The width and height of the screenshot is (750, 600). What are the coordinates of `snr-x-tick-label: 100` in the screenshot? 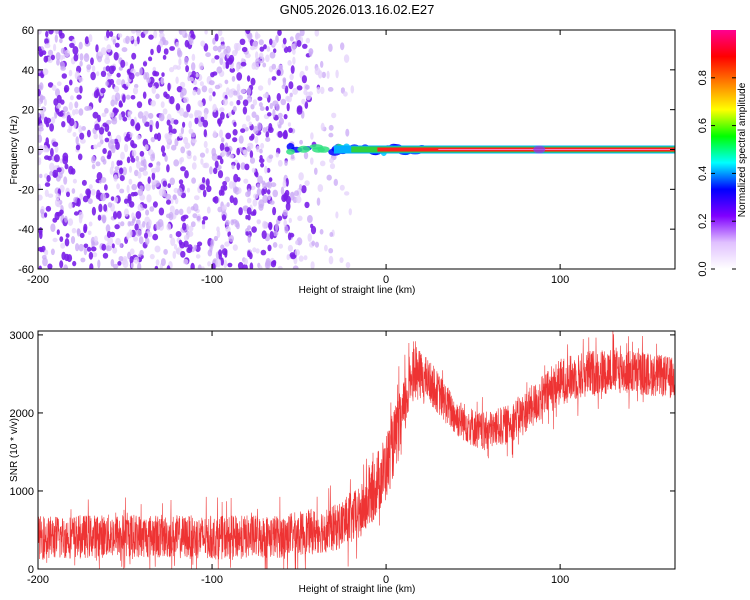 It's located at (560, 580).